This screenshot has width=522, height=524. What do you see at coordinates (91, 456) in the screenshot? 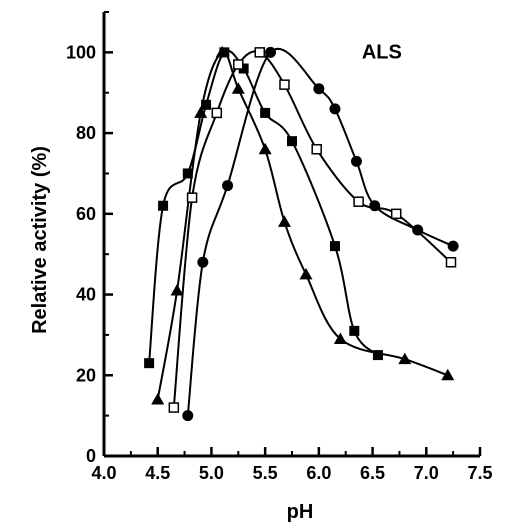
I see `y-tick-label: 0` at bounding box center [91, 456].